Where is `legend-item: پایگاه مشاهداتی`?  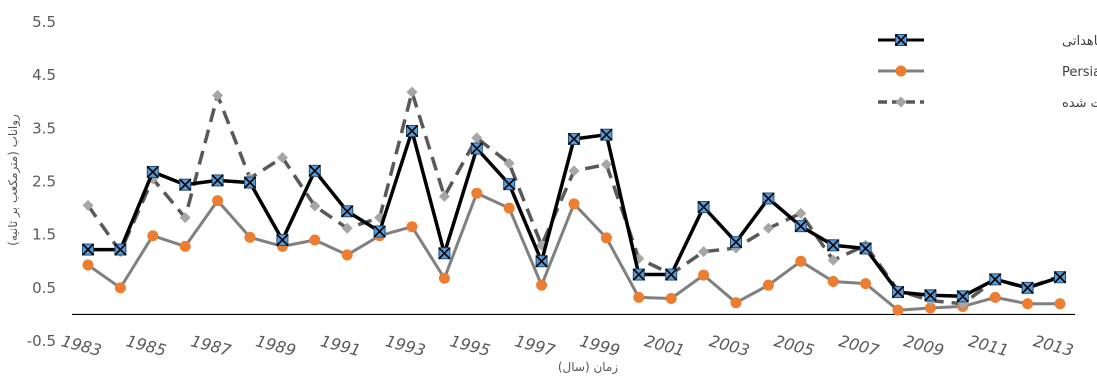 legend-item: پایگاه مشاهداتی is located at coordinates (987, 41).